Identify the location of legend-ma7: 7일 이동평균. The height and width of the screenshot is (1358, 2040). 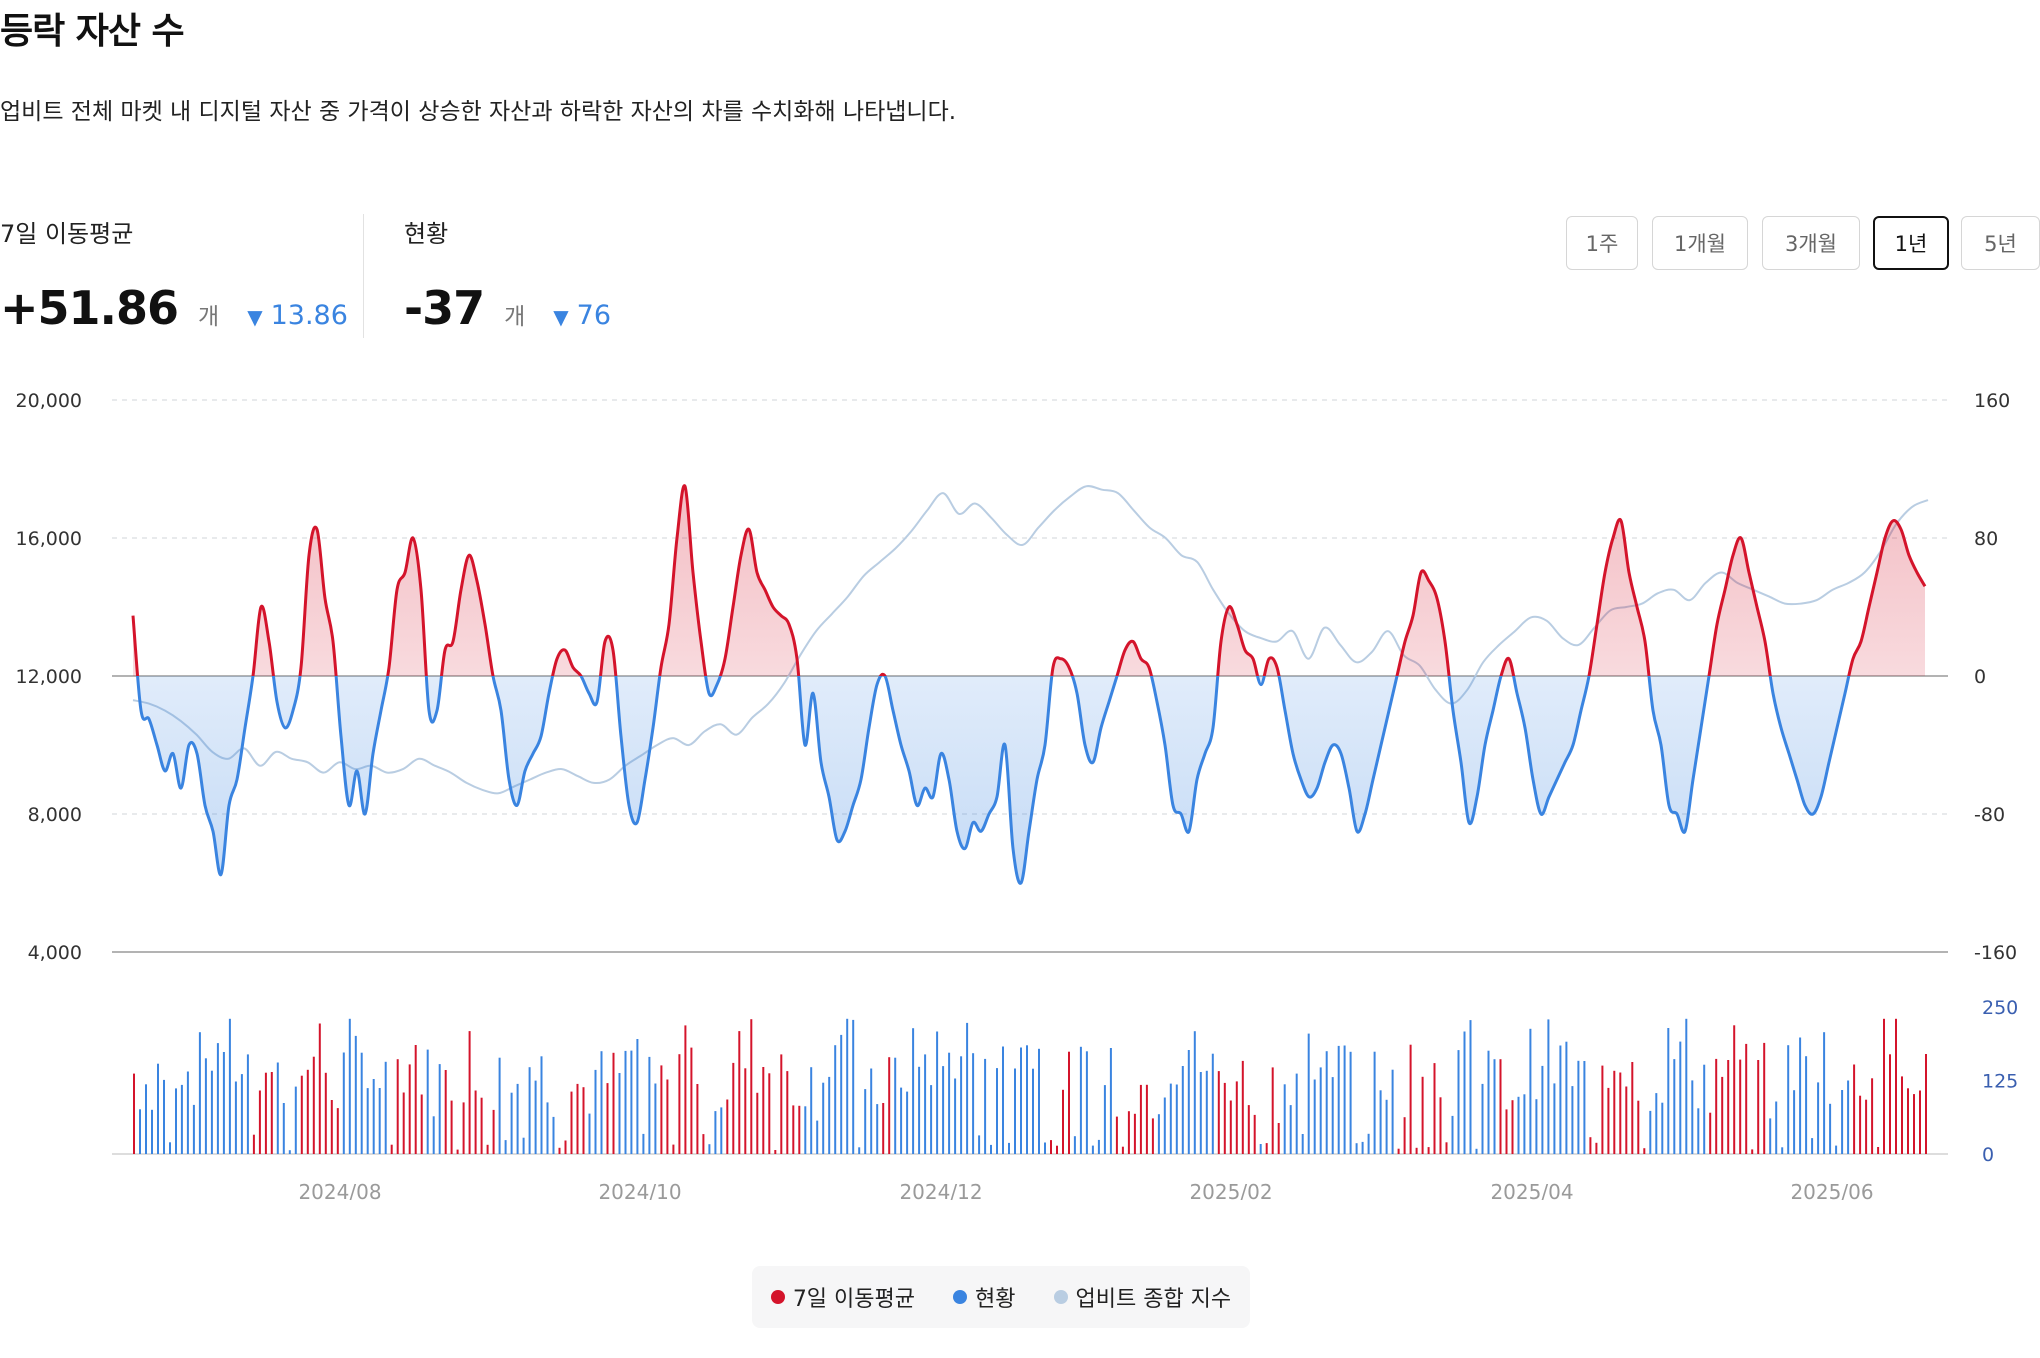
(842, 1297).